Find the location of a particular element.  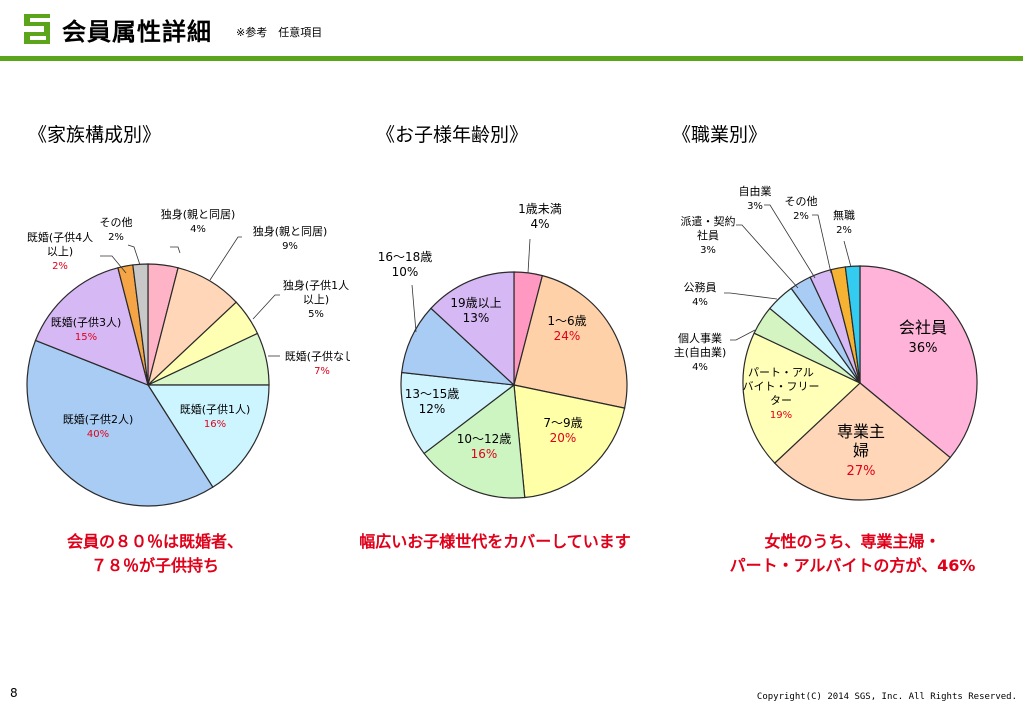

occupation-slice-label-line: ター is located at coordinates (781, 400).